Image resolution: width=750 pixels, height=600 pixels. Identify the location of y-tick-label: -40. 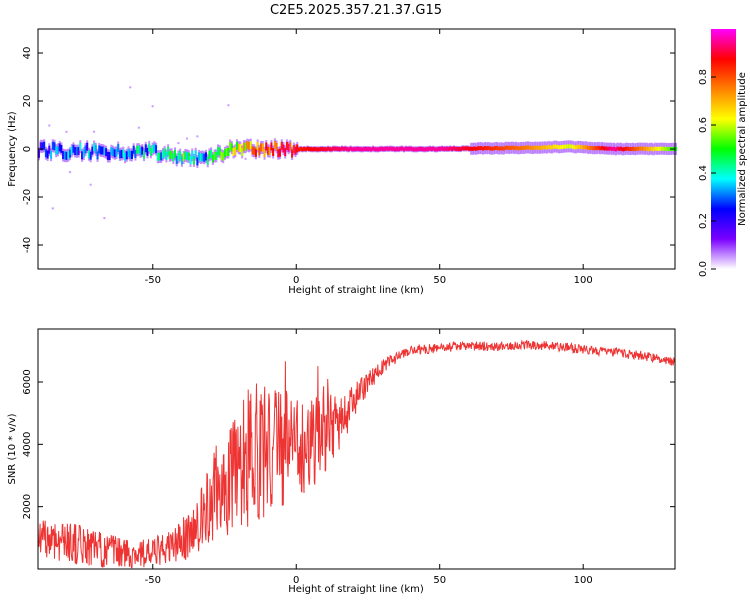
(27, 245).